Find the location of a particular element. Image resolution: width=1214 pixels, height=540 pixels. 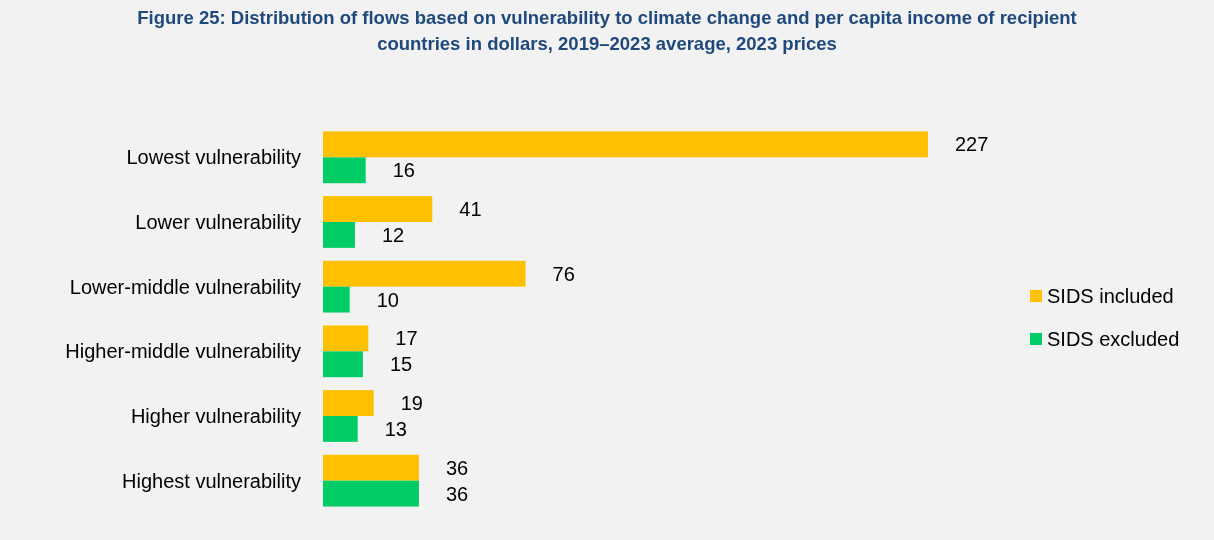

data-label: 12 is located at coordinates (393, 234).